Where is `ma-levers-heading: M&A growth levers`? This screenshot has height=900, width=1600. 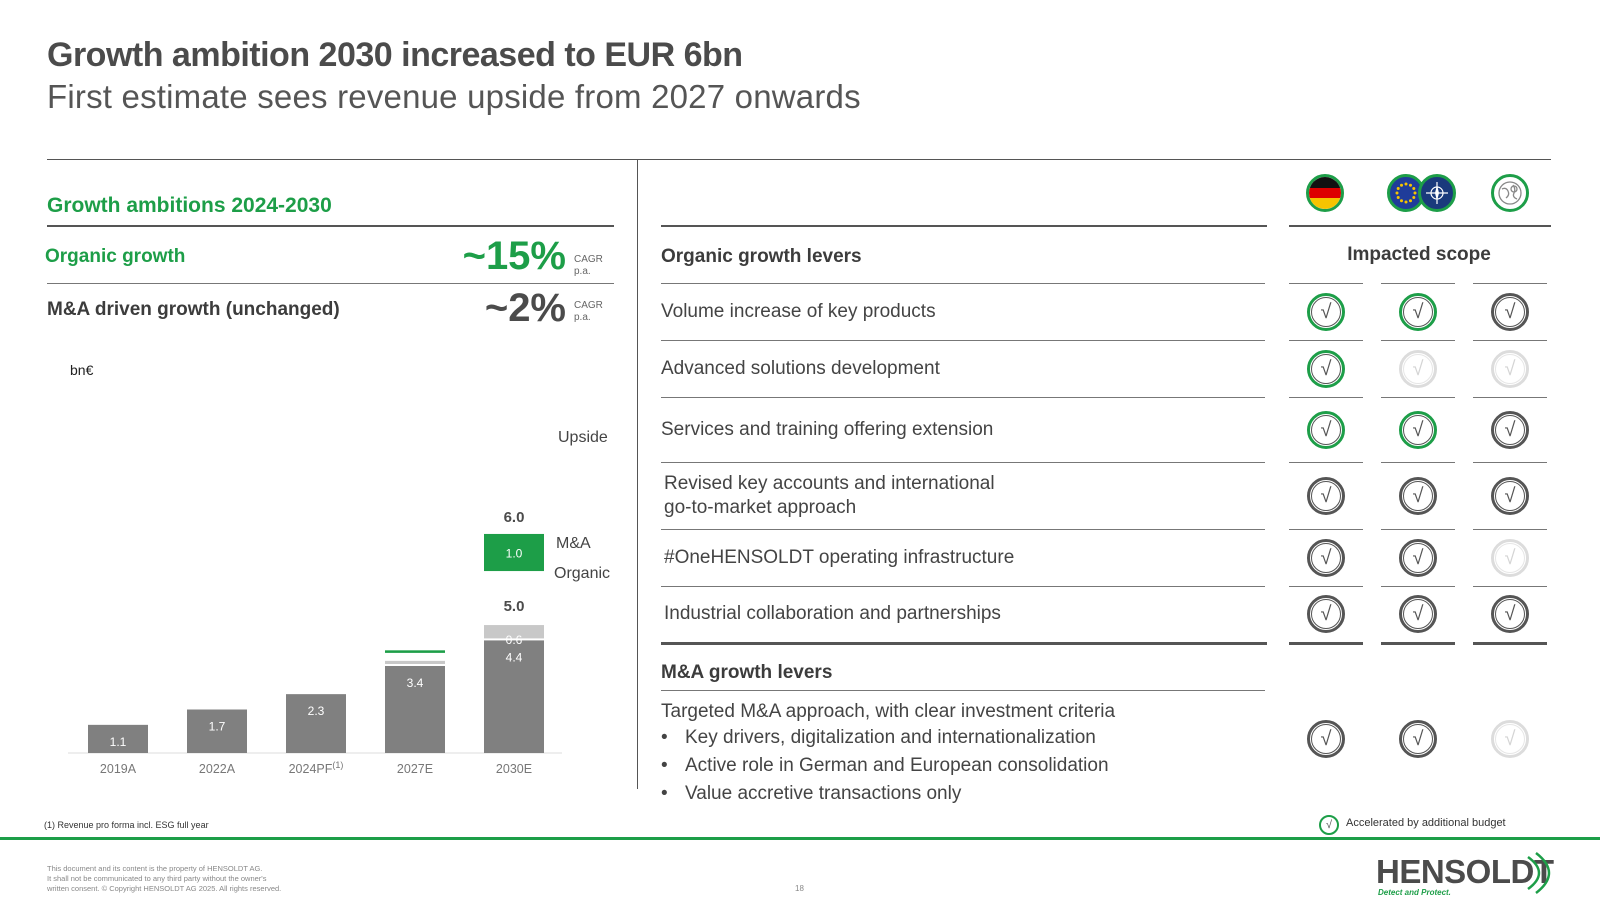 ma-levers-heading: M&A growth levers is located at coordinates (747, 672).